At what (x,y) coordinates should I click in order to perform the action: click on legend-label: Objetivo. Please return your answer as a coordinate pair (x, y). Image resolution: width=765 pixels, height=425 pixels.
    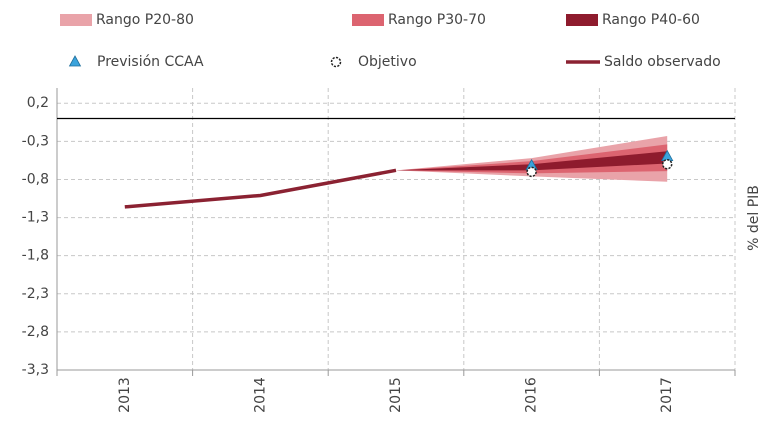
    Looking at the image, I should click on (387, 62).